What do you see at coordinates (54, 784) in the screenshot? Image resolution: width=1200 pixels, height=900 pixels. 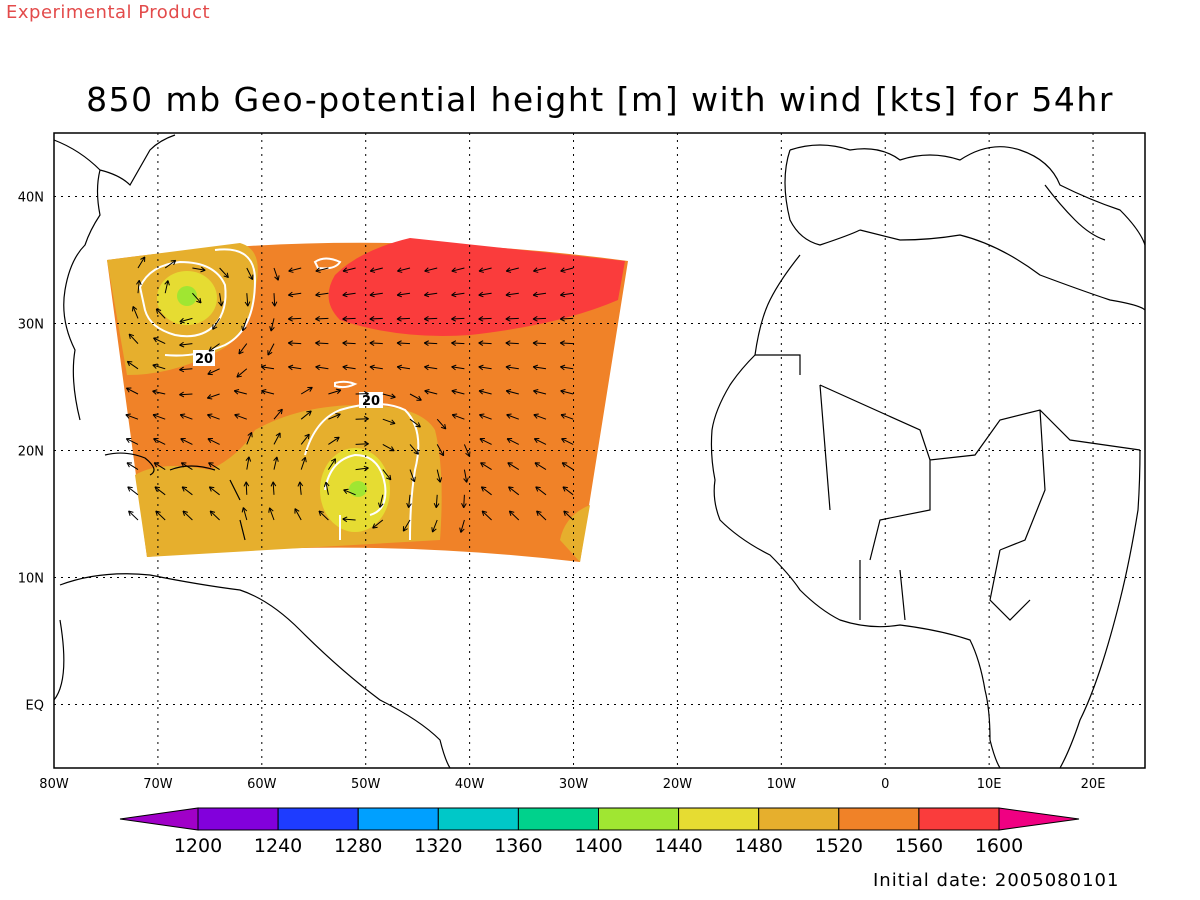 I see `longitude-label: 80W` at bounding box center [54, 784].